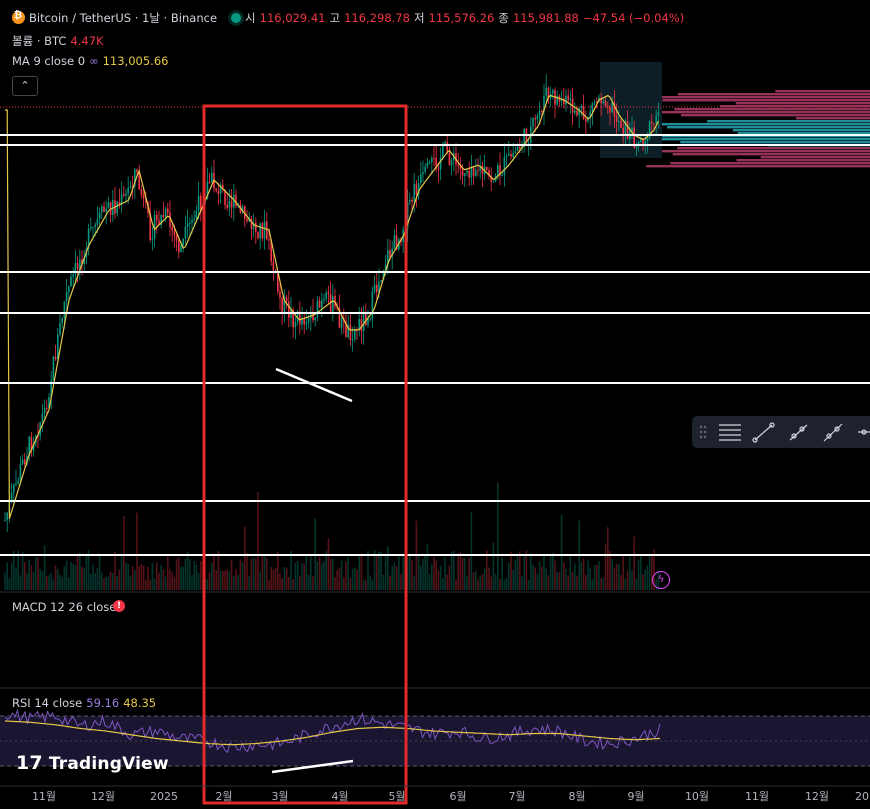  What do you see at coordinates (661, 580) in the screenshot?
I see `lightning-icon: ϟ` at bounding box center [661, 580].